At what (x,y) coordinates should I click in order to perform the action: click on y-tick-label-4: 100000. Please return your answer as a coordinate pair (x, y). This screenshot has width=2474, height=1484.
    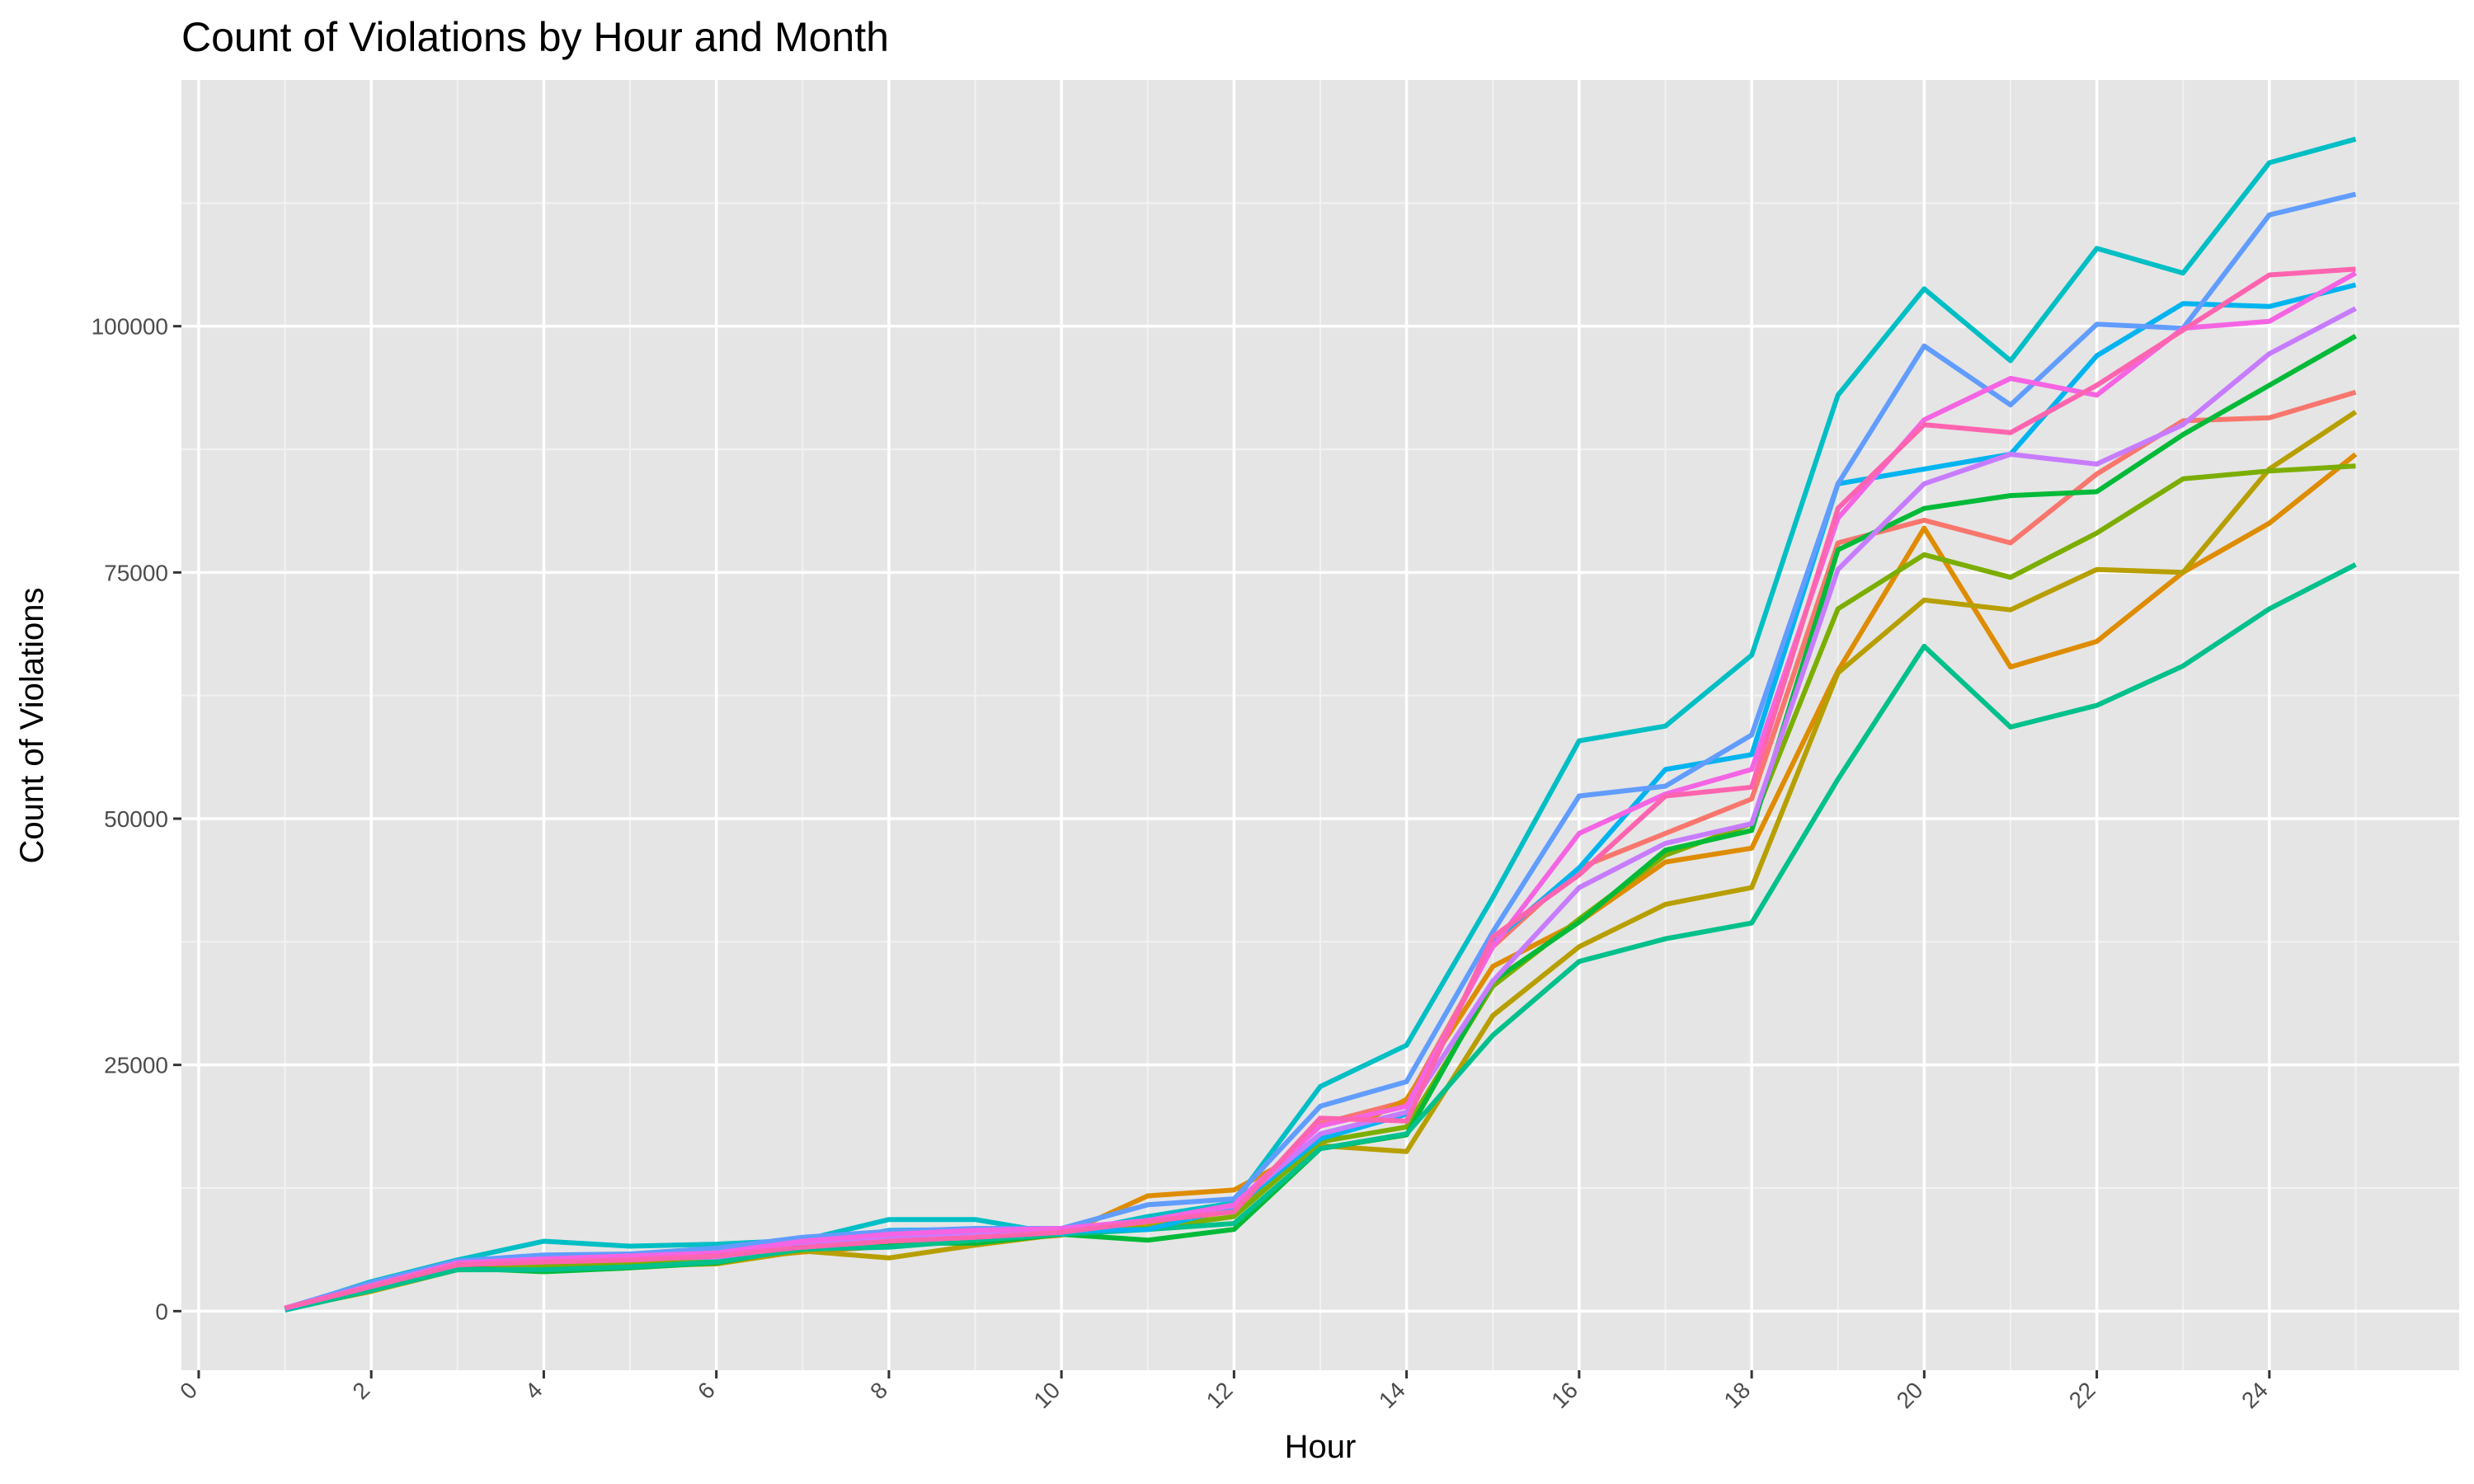
    Looking at the image, I should click on (130, 327).